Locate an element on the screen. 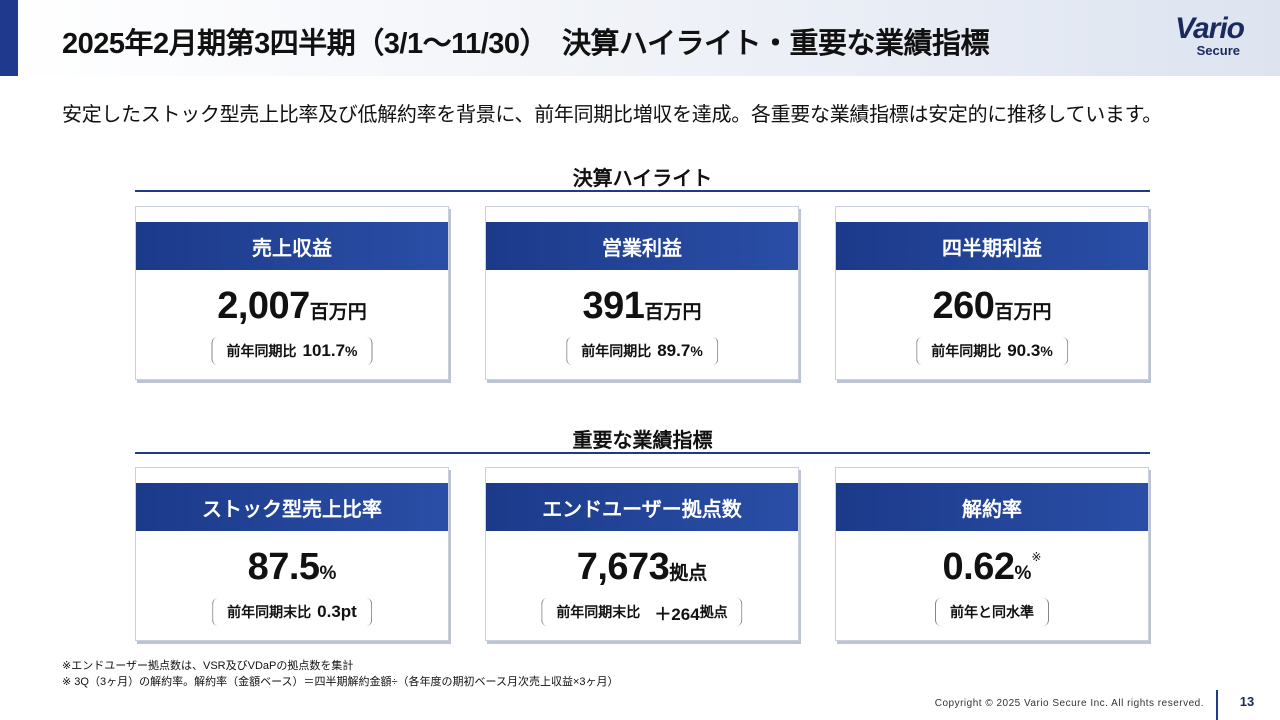  footnote-item: ※エンドユーザー拠点数は、VSR及びVDaPの拠点数を集計 is located at coordinates (208, 666).